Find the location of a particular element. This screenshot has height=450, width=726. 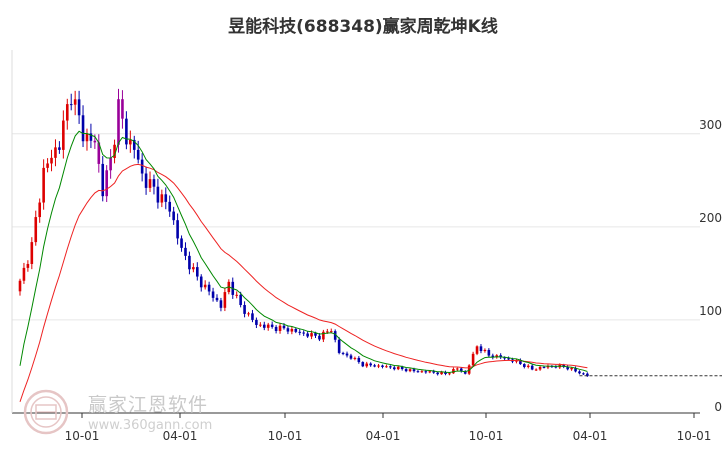

x-tick-label: 10-01 is located at coordinates (694, 436).